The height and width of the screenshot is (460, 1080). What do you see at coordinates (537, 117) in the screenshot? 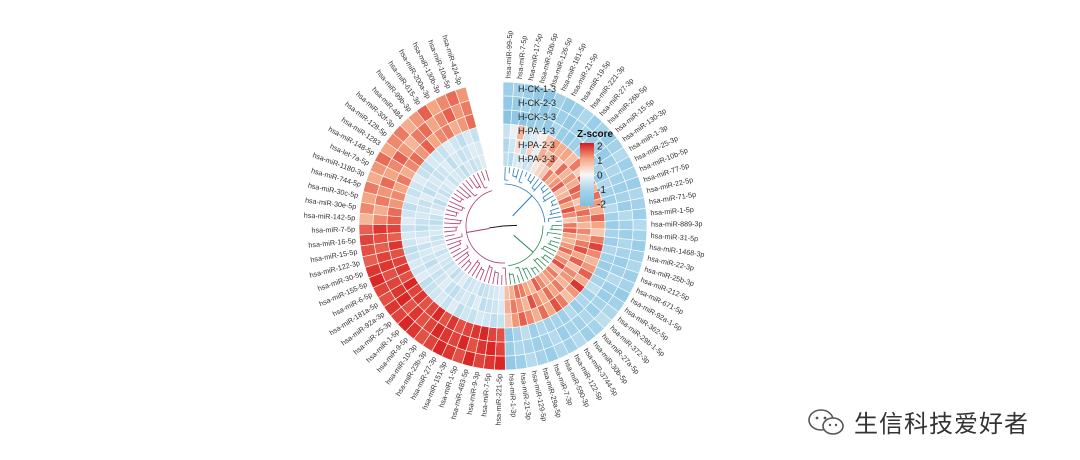
I see `sample-track-label: H-CK-3-3` at bounding box center [537, 117].